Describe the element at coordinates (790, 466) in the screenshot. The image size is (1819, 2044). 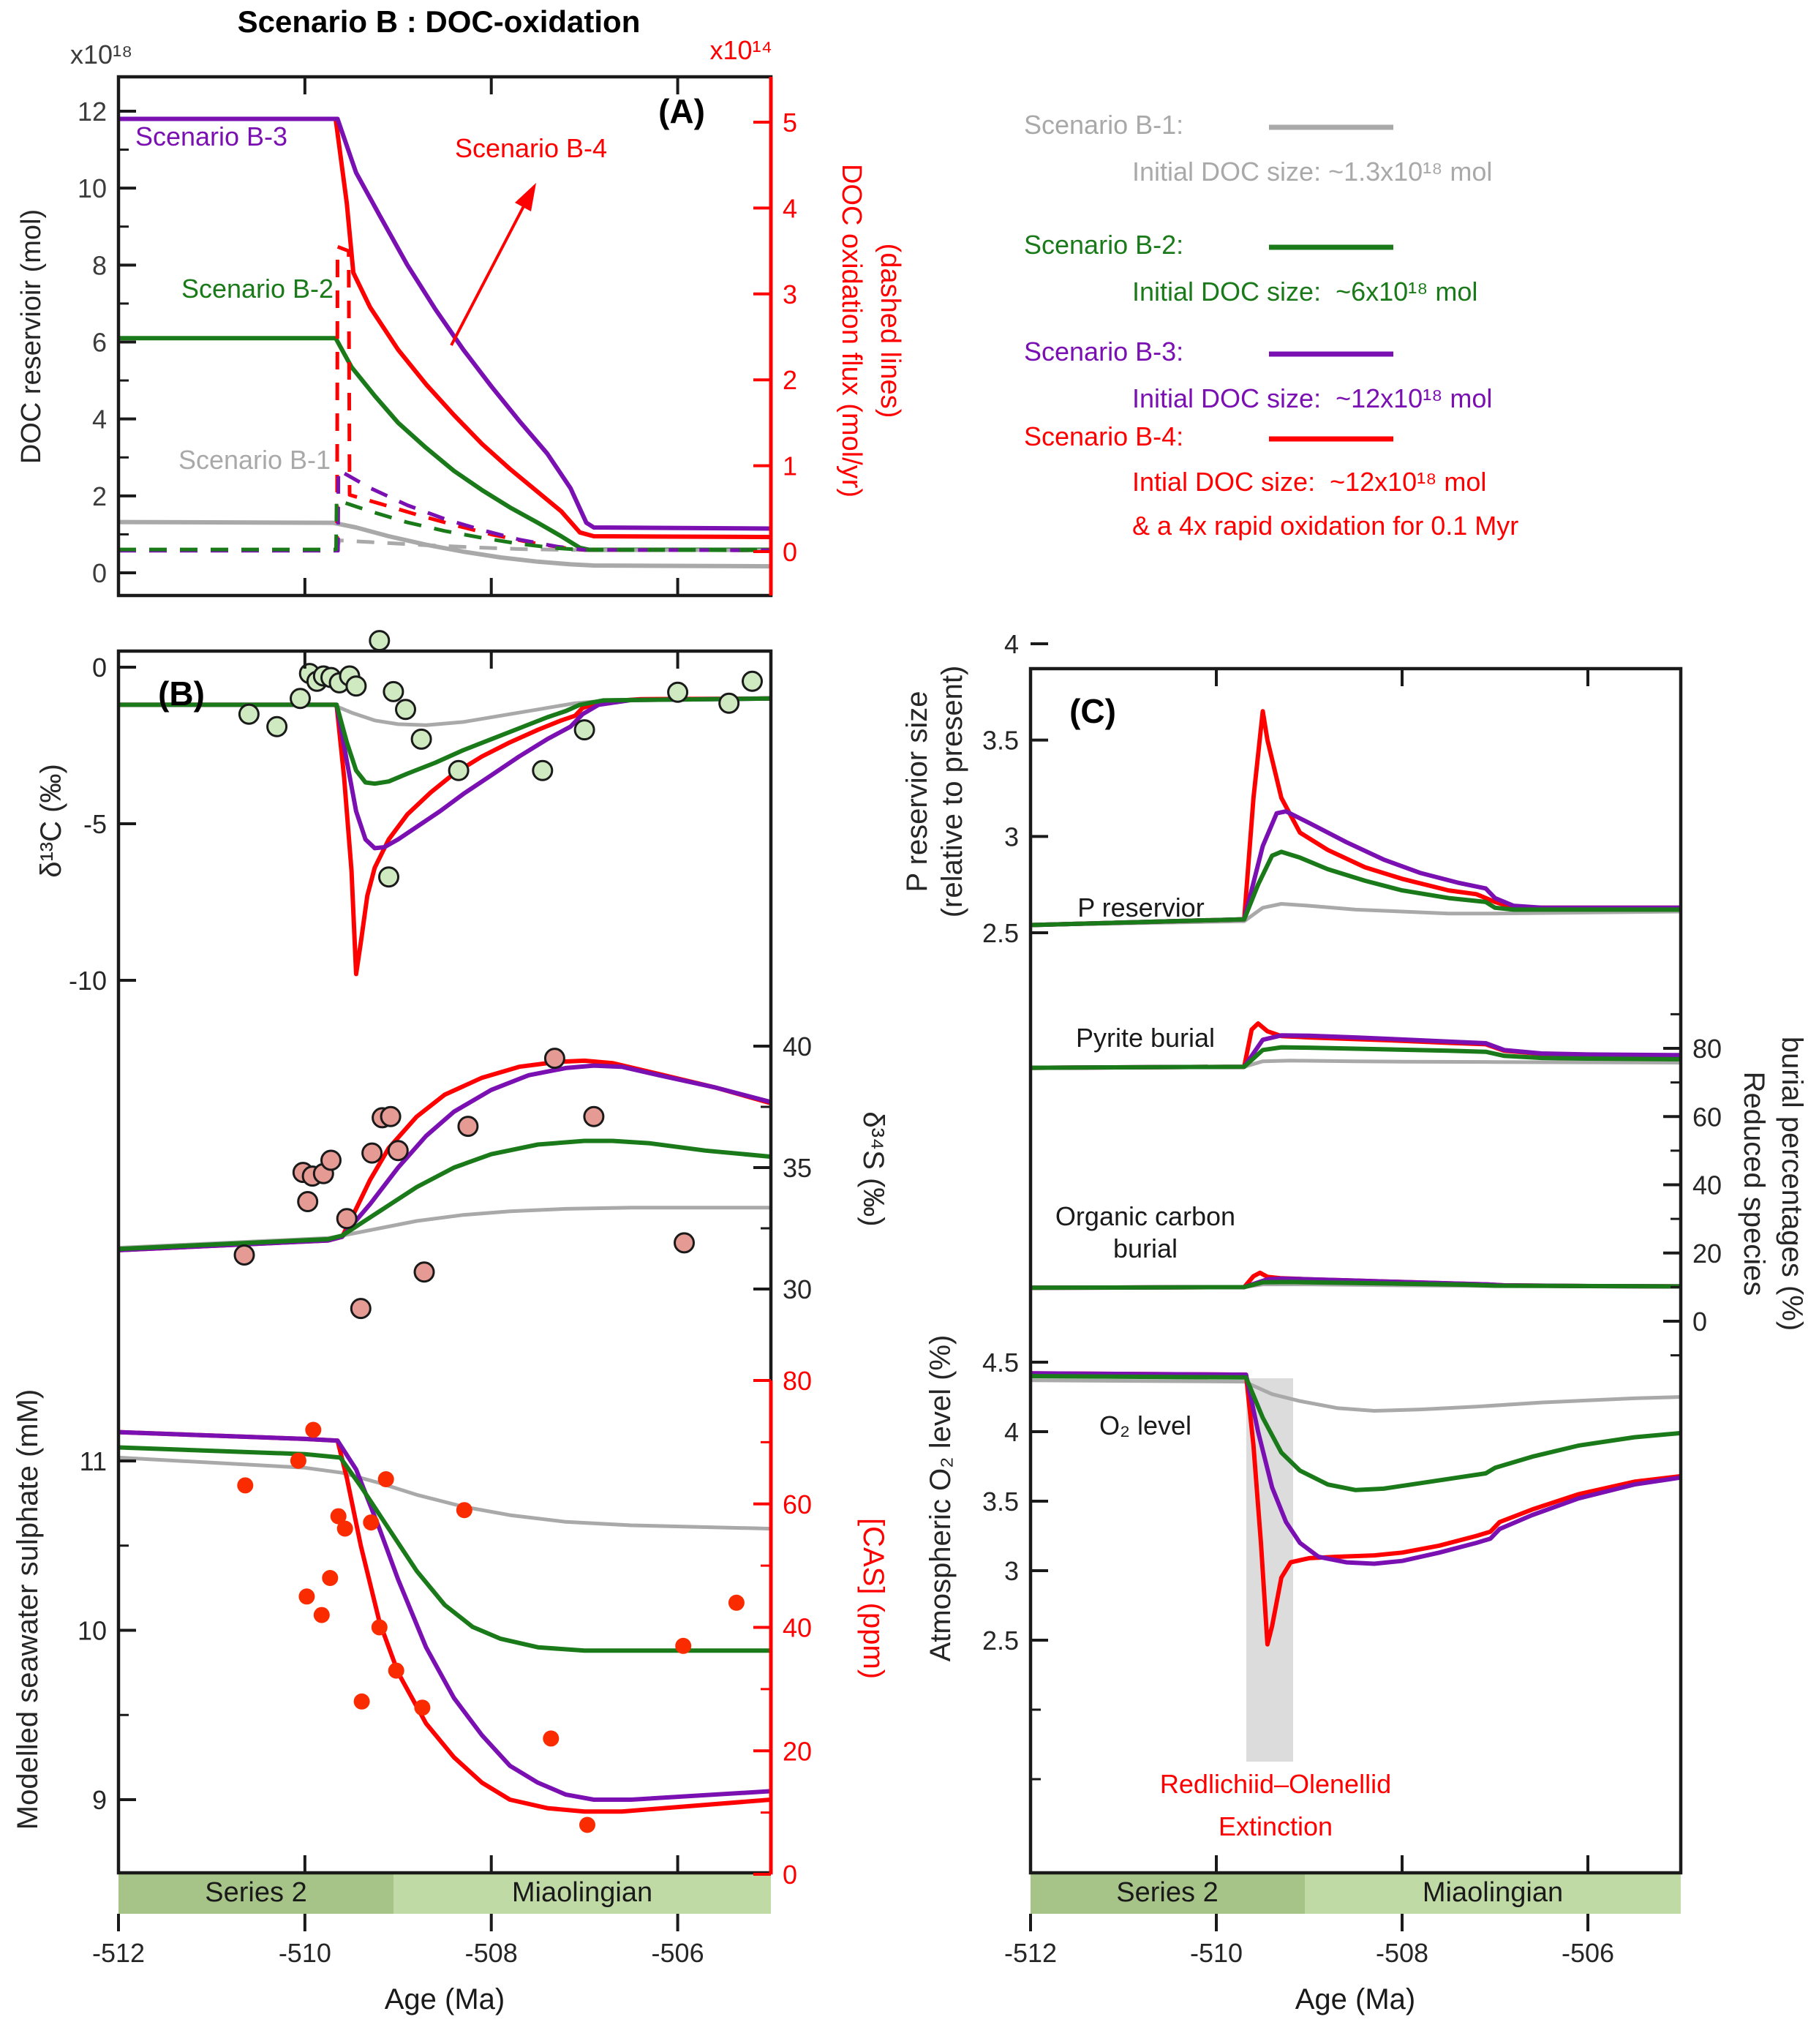
I see `tick-label: 1` at that location.